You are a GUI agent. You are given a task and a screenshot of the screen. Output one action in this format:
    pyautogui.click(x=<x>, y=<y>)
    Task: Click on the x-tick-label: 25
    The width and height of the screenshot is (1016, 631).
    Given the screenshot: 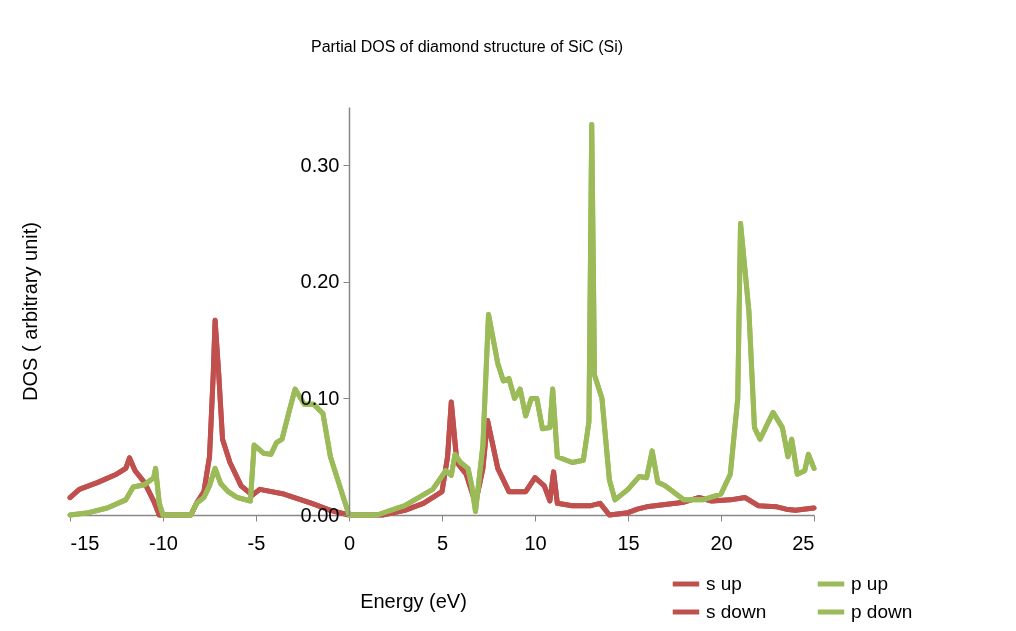 What is the action you would take?
    pyautogui.click(x=803, y=542)
    